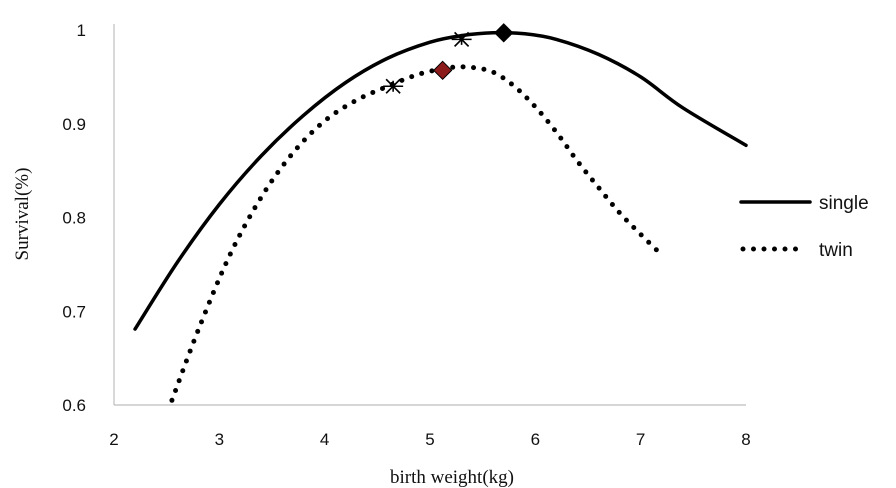 The height and width of the screenshot is (488, 896). What do you see at coordinates (461, 39) in the screenshot?
I see `asterisk-marker-single` at bounding box center [461, 39].